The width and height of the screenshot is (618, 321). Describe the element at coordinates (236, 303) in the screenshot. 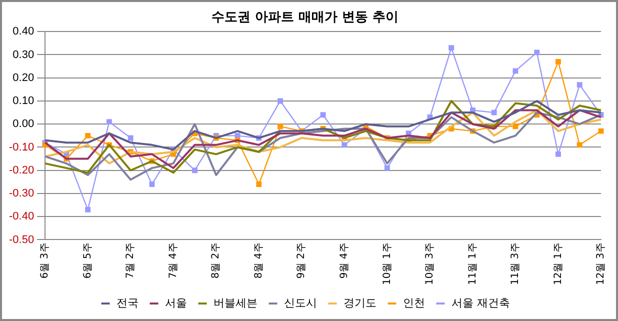

I see `legend-label: 버블세븐` at that location.